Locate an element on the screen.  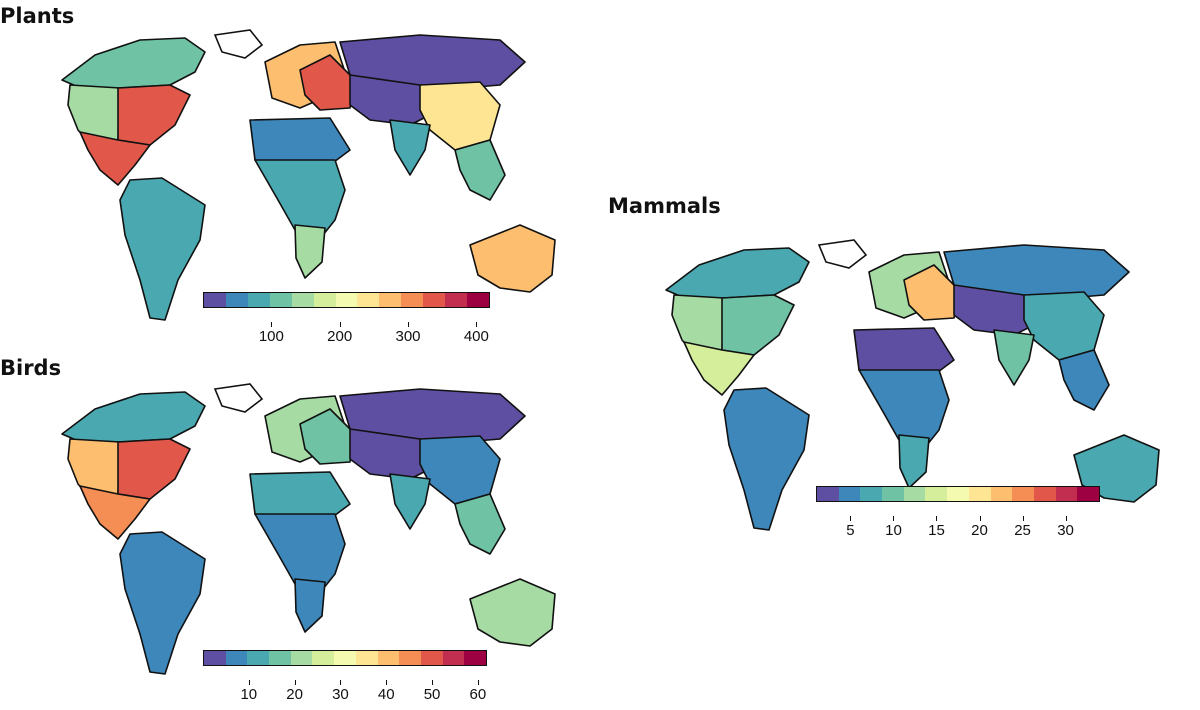
panel-title: Plants is located at coordinates (37, 16).